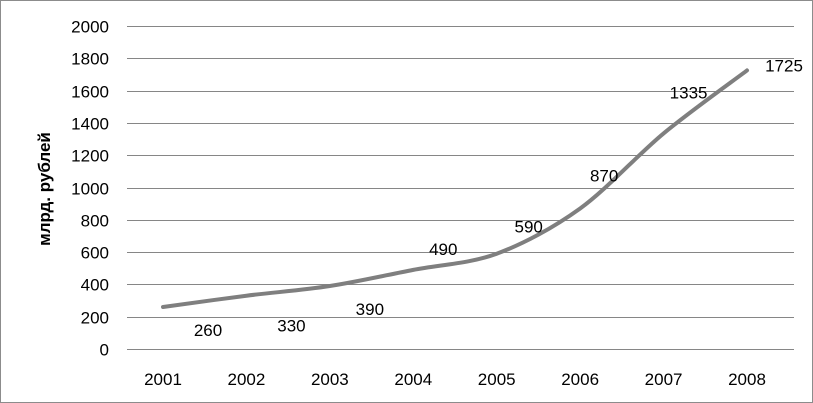  I want to click on y-tick-label-1800: 1800, so click(90, 59).